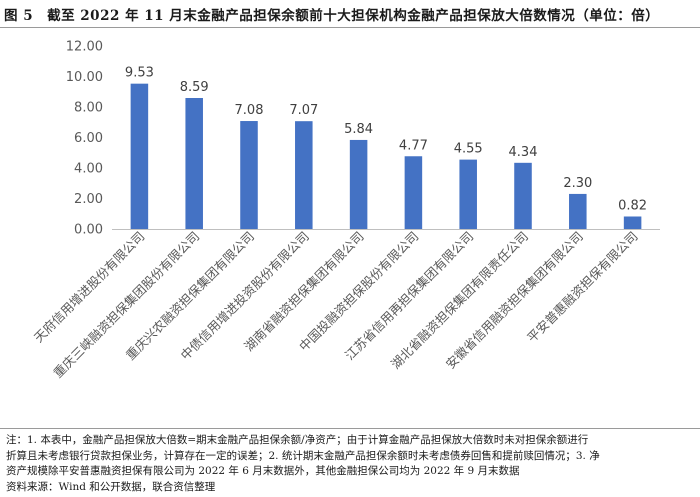  Describe the element at coordinates (111, 486) in the screenshot. I see `data-source: 资料来源：Wind 和公开数据，联合资信整理` at that location.